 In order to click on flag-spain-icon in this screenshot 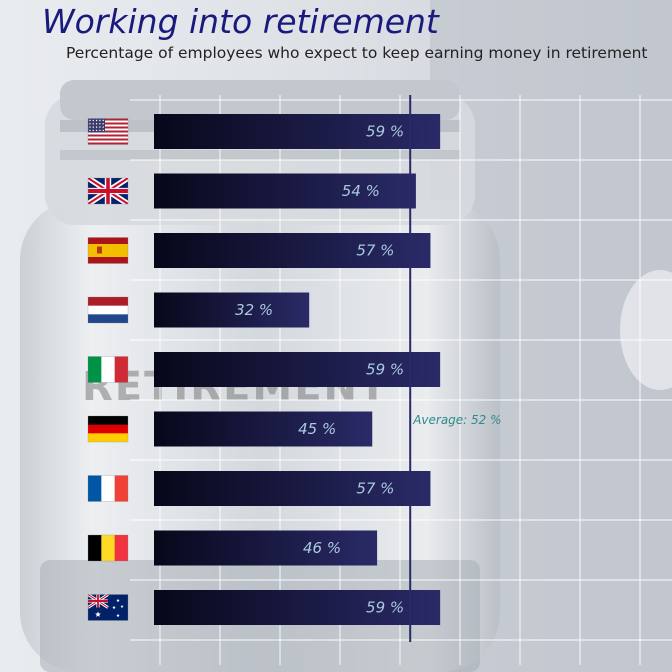, I will do `click(108, 250)`.